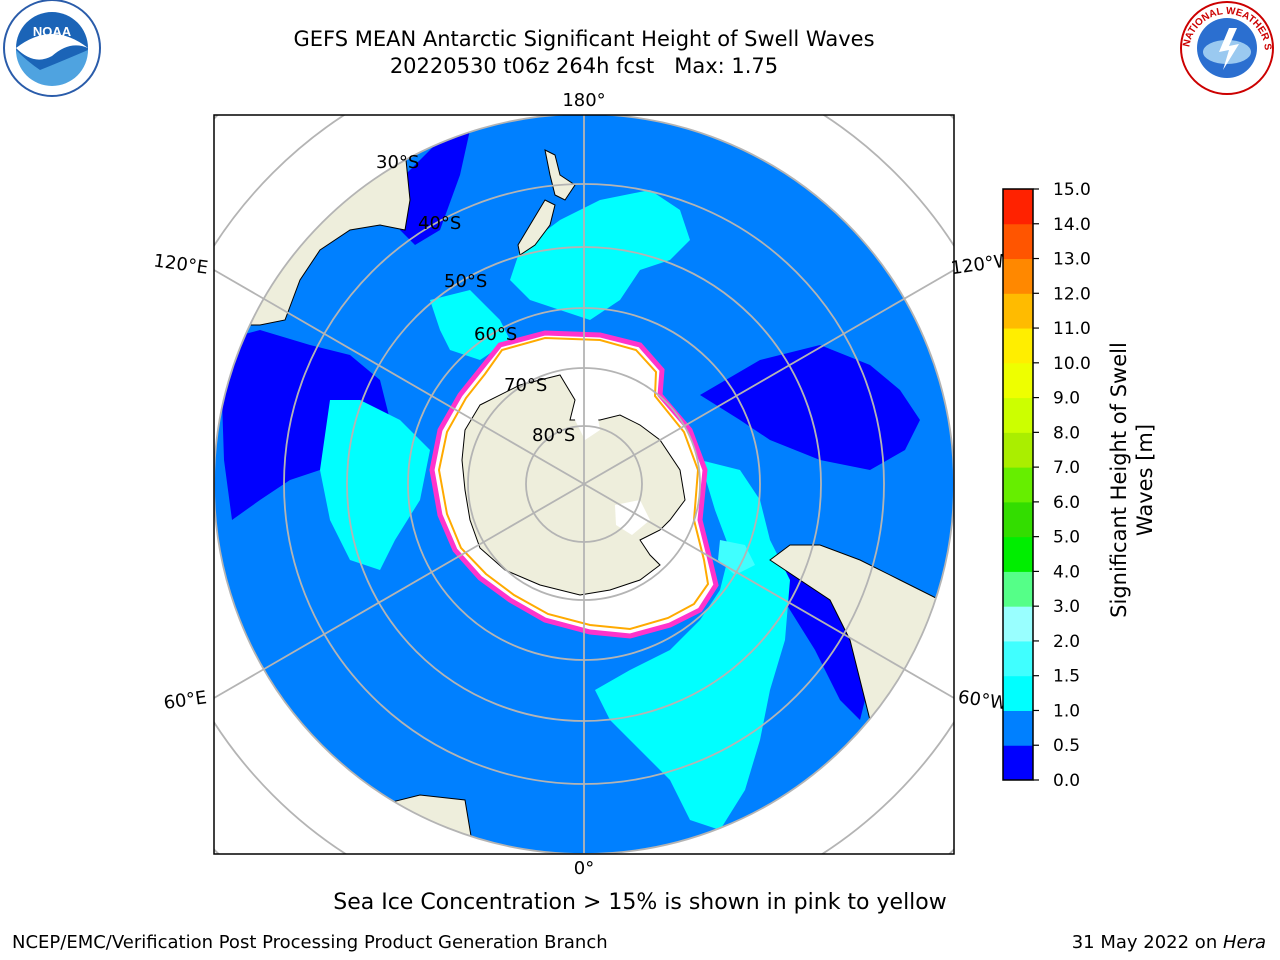  I want to click on colorbar-tick-label: 15.0, so click(1072, 190).